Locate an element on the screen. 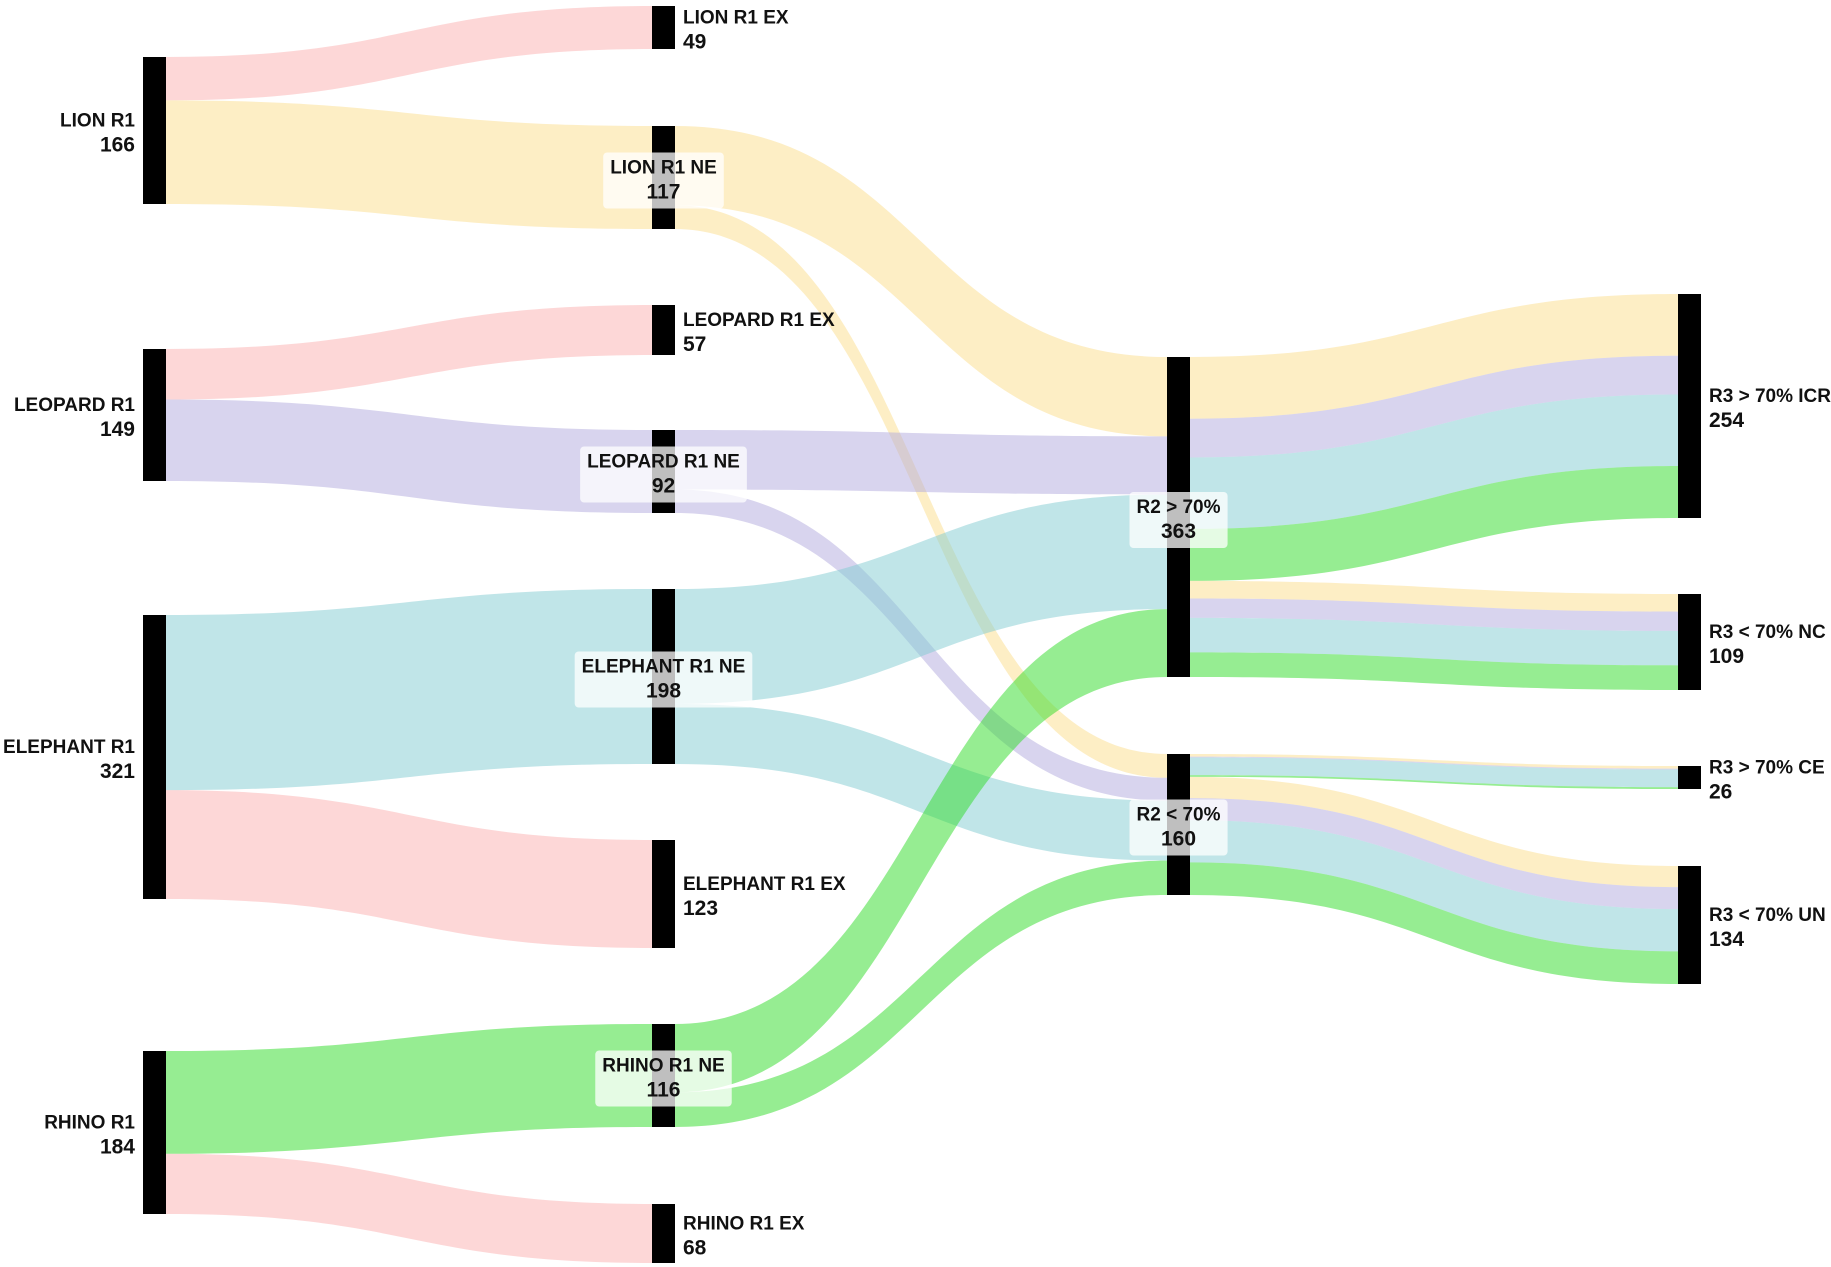  link-r2_lt-to-ce-leopard is located at coordinates (1434, 763).